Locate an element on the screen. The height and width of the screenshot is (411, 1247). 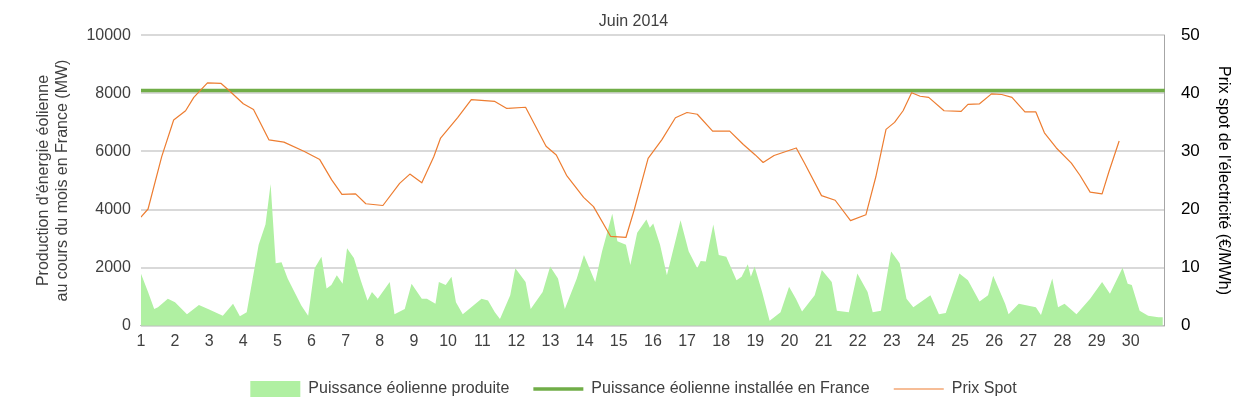
legend-label: Prix Spot is located at coordinates (984, 388).